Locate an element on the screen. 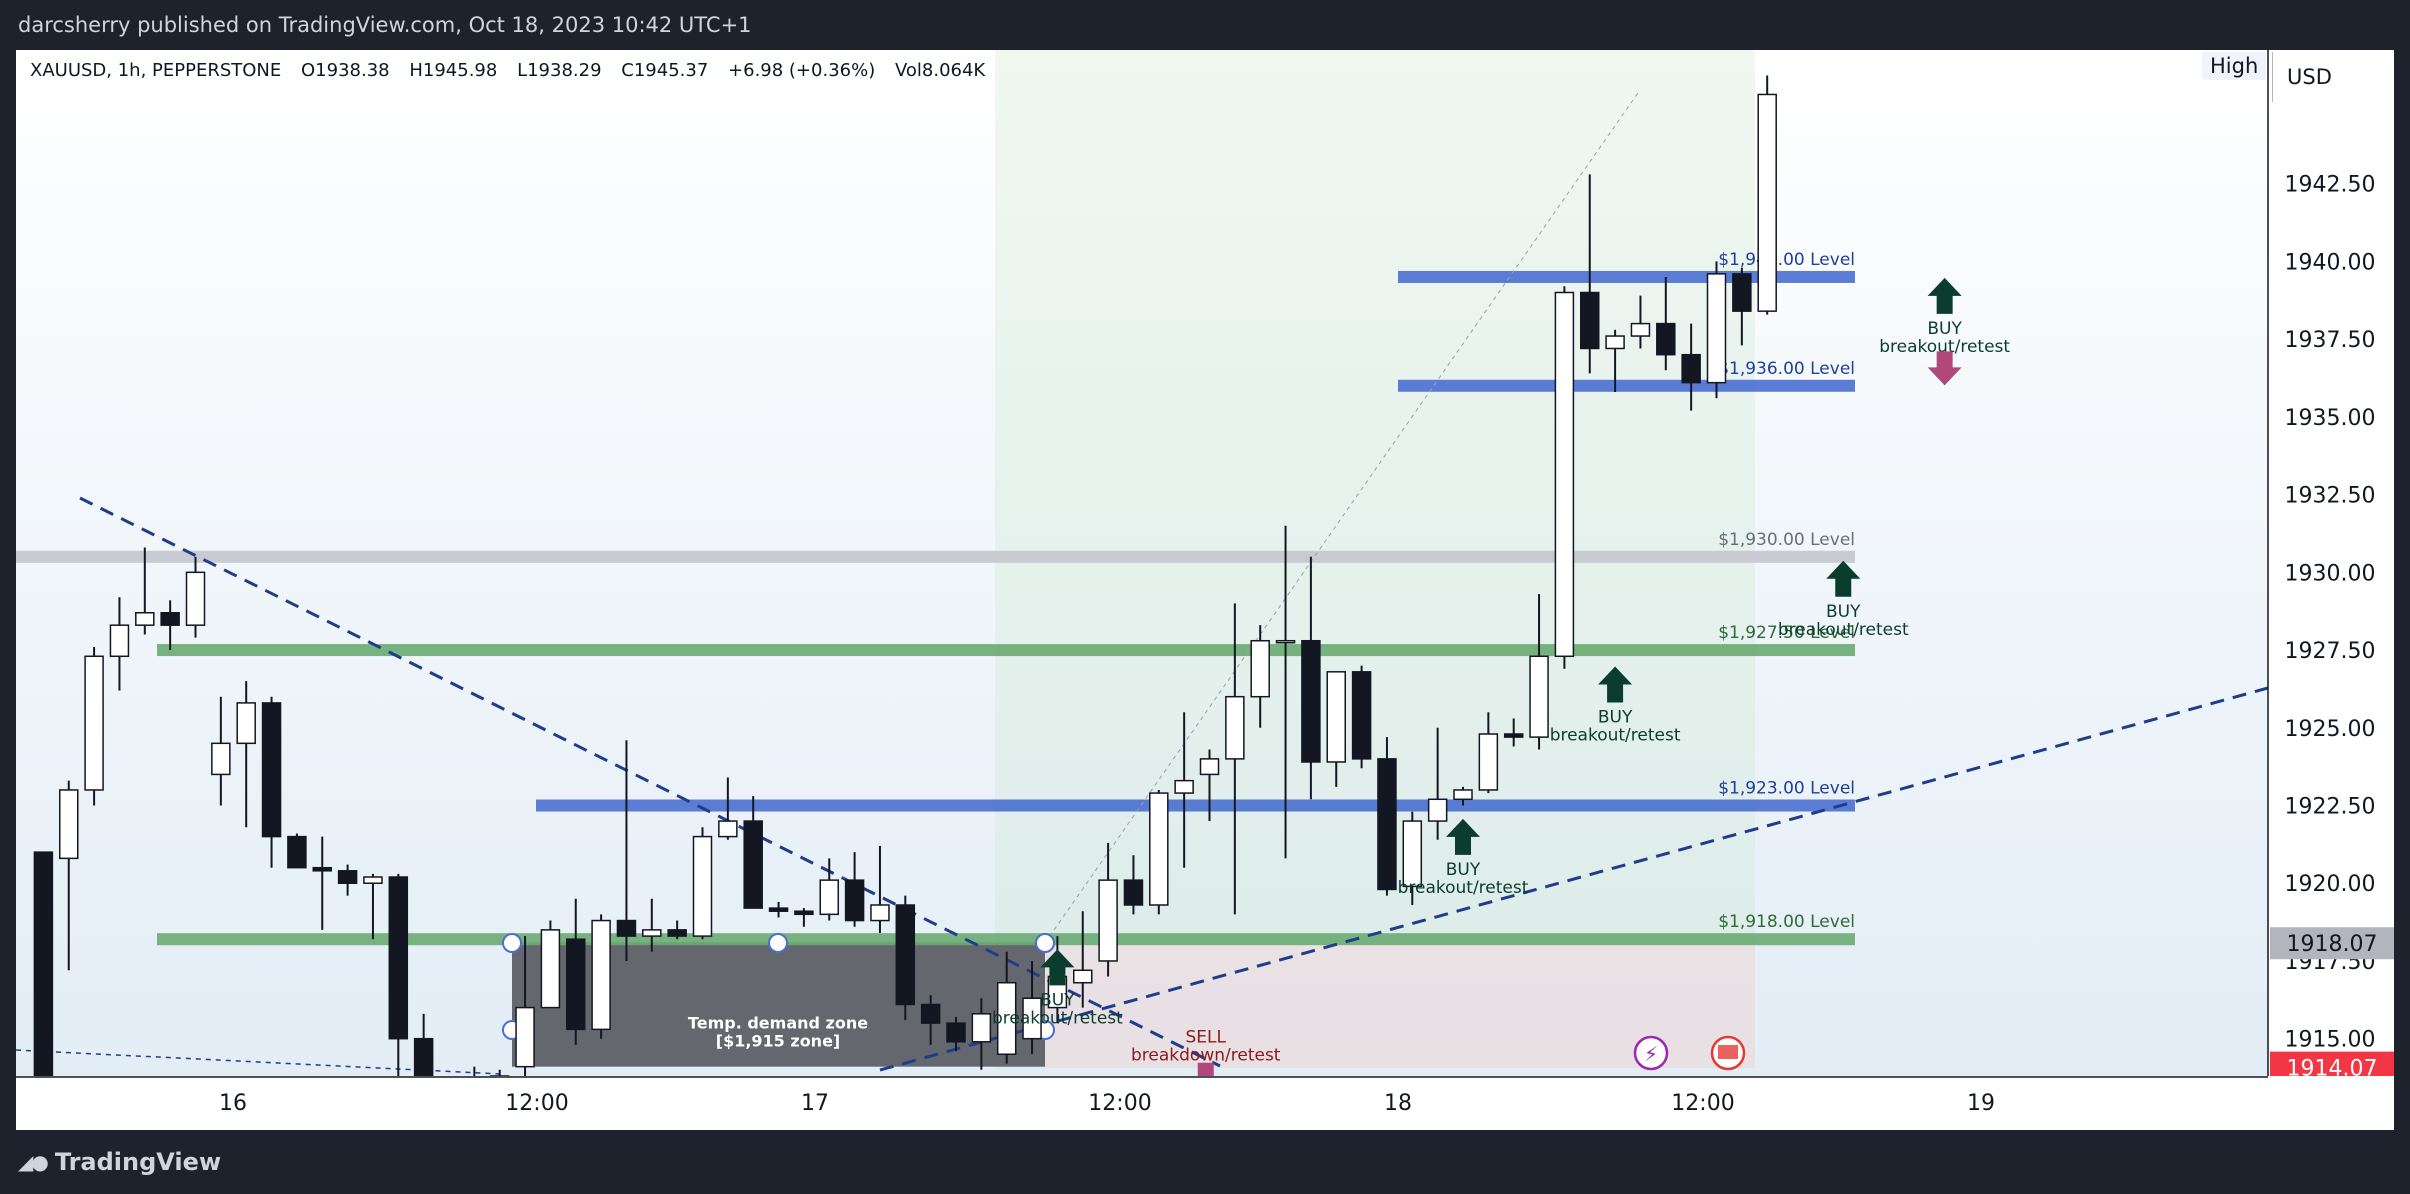 This screenshot has width=2410, height=1194. level-label: $1,936.00 Level is located at coordinates (1786, 369).